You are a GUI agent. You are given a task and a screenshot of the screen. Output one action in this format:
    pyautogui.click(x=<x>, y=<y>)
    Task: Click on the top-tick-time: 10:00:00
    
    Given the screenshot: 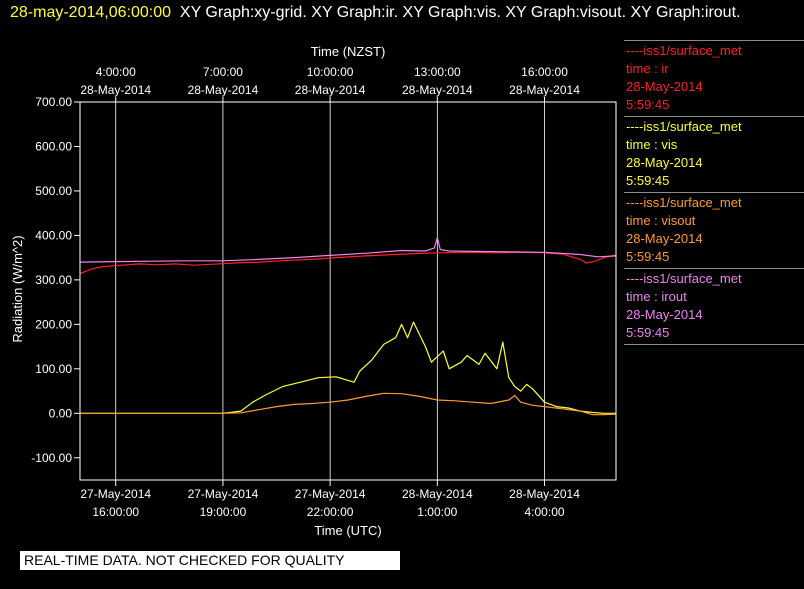 What is the action you would take?
    pyautogui.click(x=330, y=72)
    